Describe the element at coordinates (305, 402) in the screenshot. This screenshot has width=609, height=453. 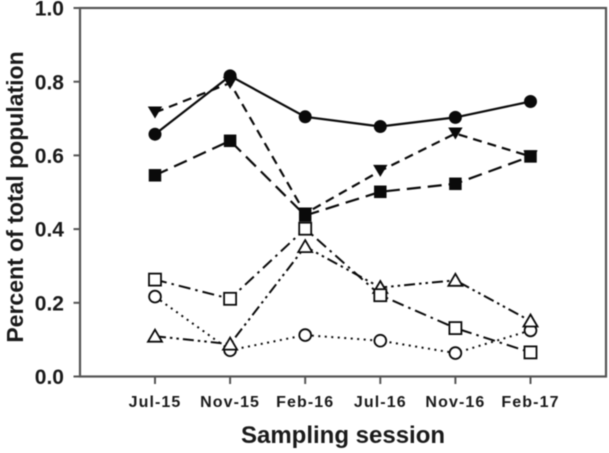
I see `svg-text: Feb-16` at that location.